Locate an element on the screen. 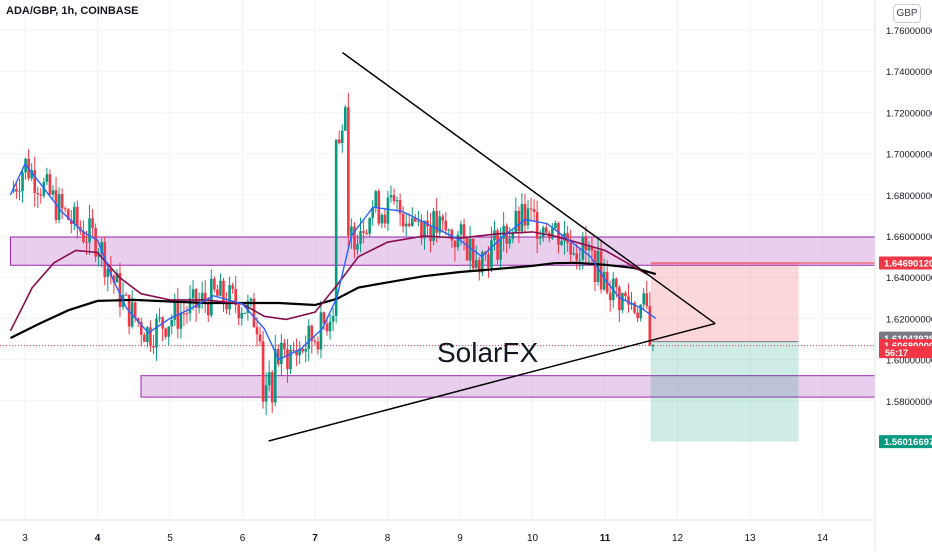 This screenshot has width=932, height=555. y-tick-label: 1.66000000 is located at coordinates (909, 237).